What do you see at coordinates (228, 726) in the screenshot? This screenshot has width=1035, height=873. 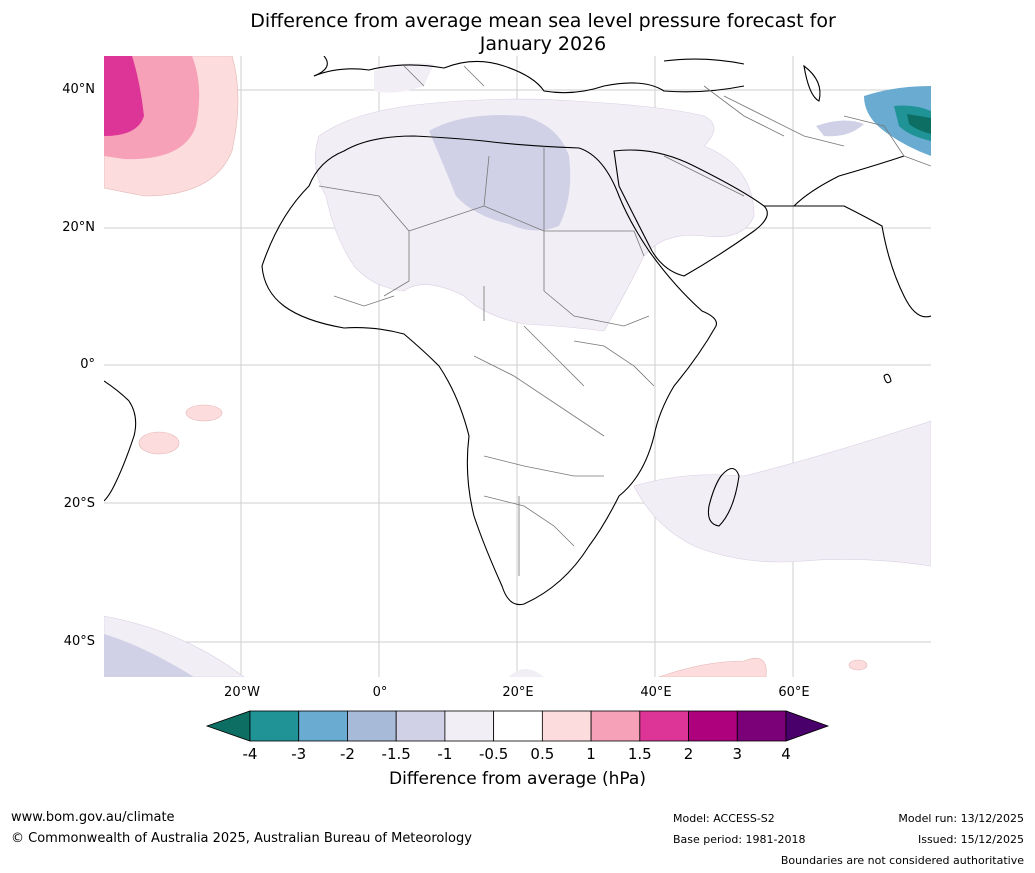 I see `colorbar-extend-low` at bounding box center [228, 726].